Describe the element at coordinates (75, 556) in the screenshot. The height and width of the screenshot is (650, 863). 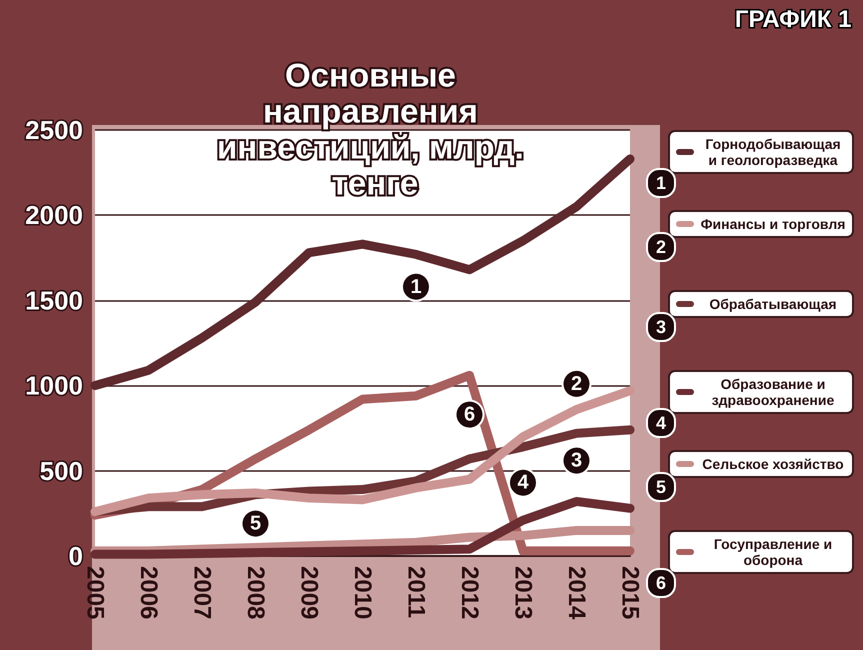
I see `y-tick-label: 0` at that location.